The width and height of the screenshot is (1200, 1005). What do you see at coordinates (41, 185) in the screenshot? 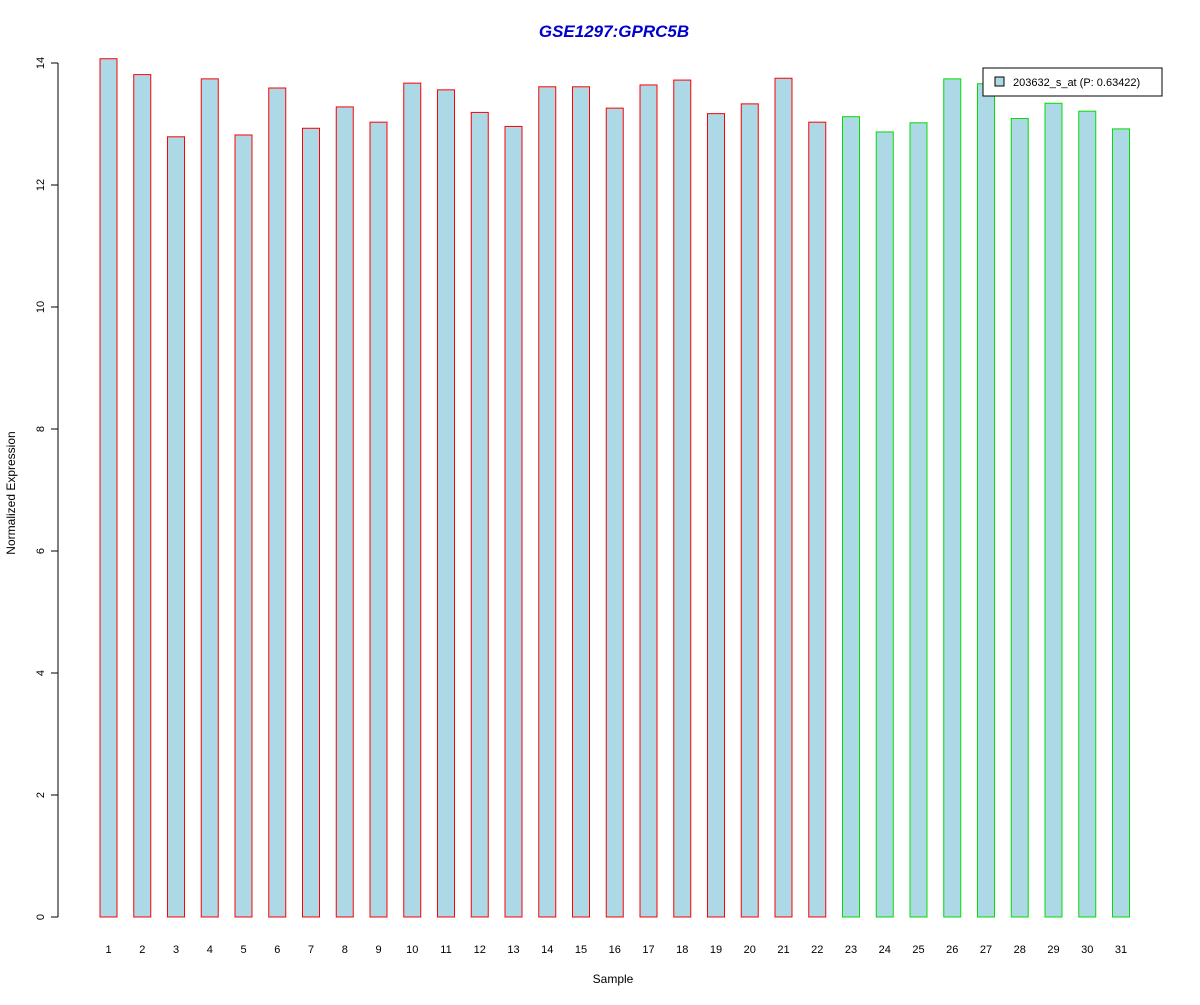
I see `y-tick-label-12: 12` at bounding box center [41, 185].